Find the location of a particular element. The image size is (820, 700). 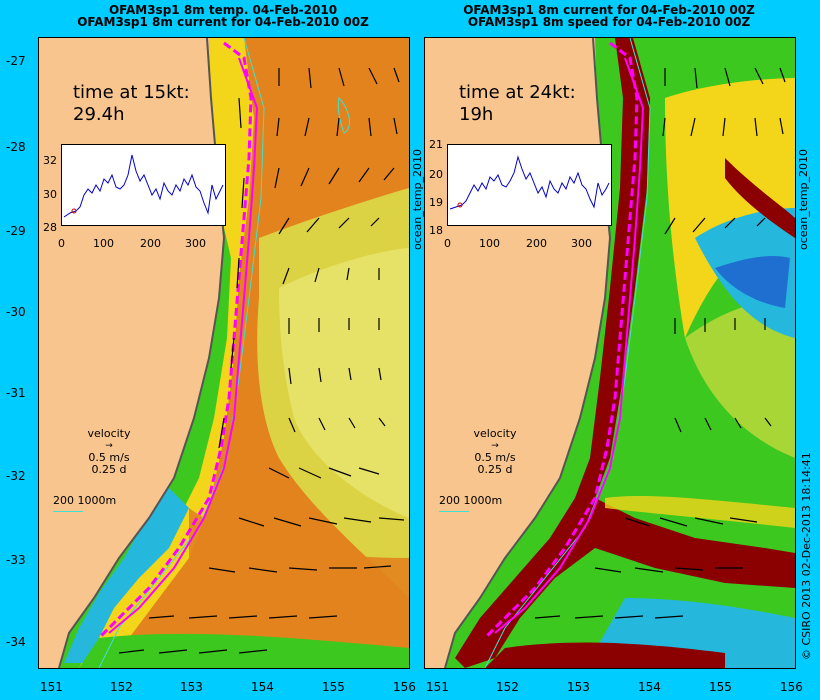

right-depth-scale-label: 200 1000m is located at coordinates (471, 500).